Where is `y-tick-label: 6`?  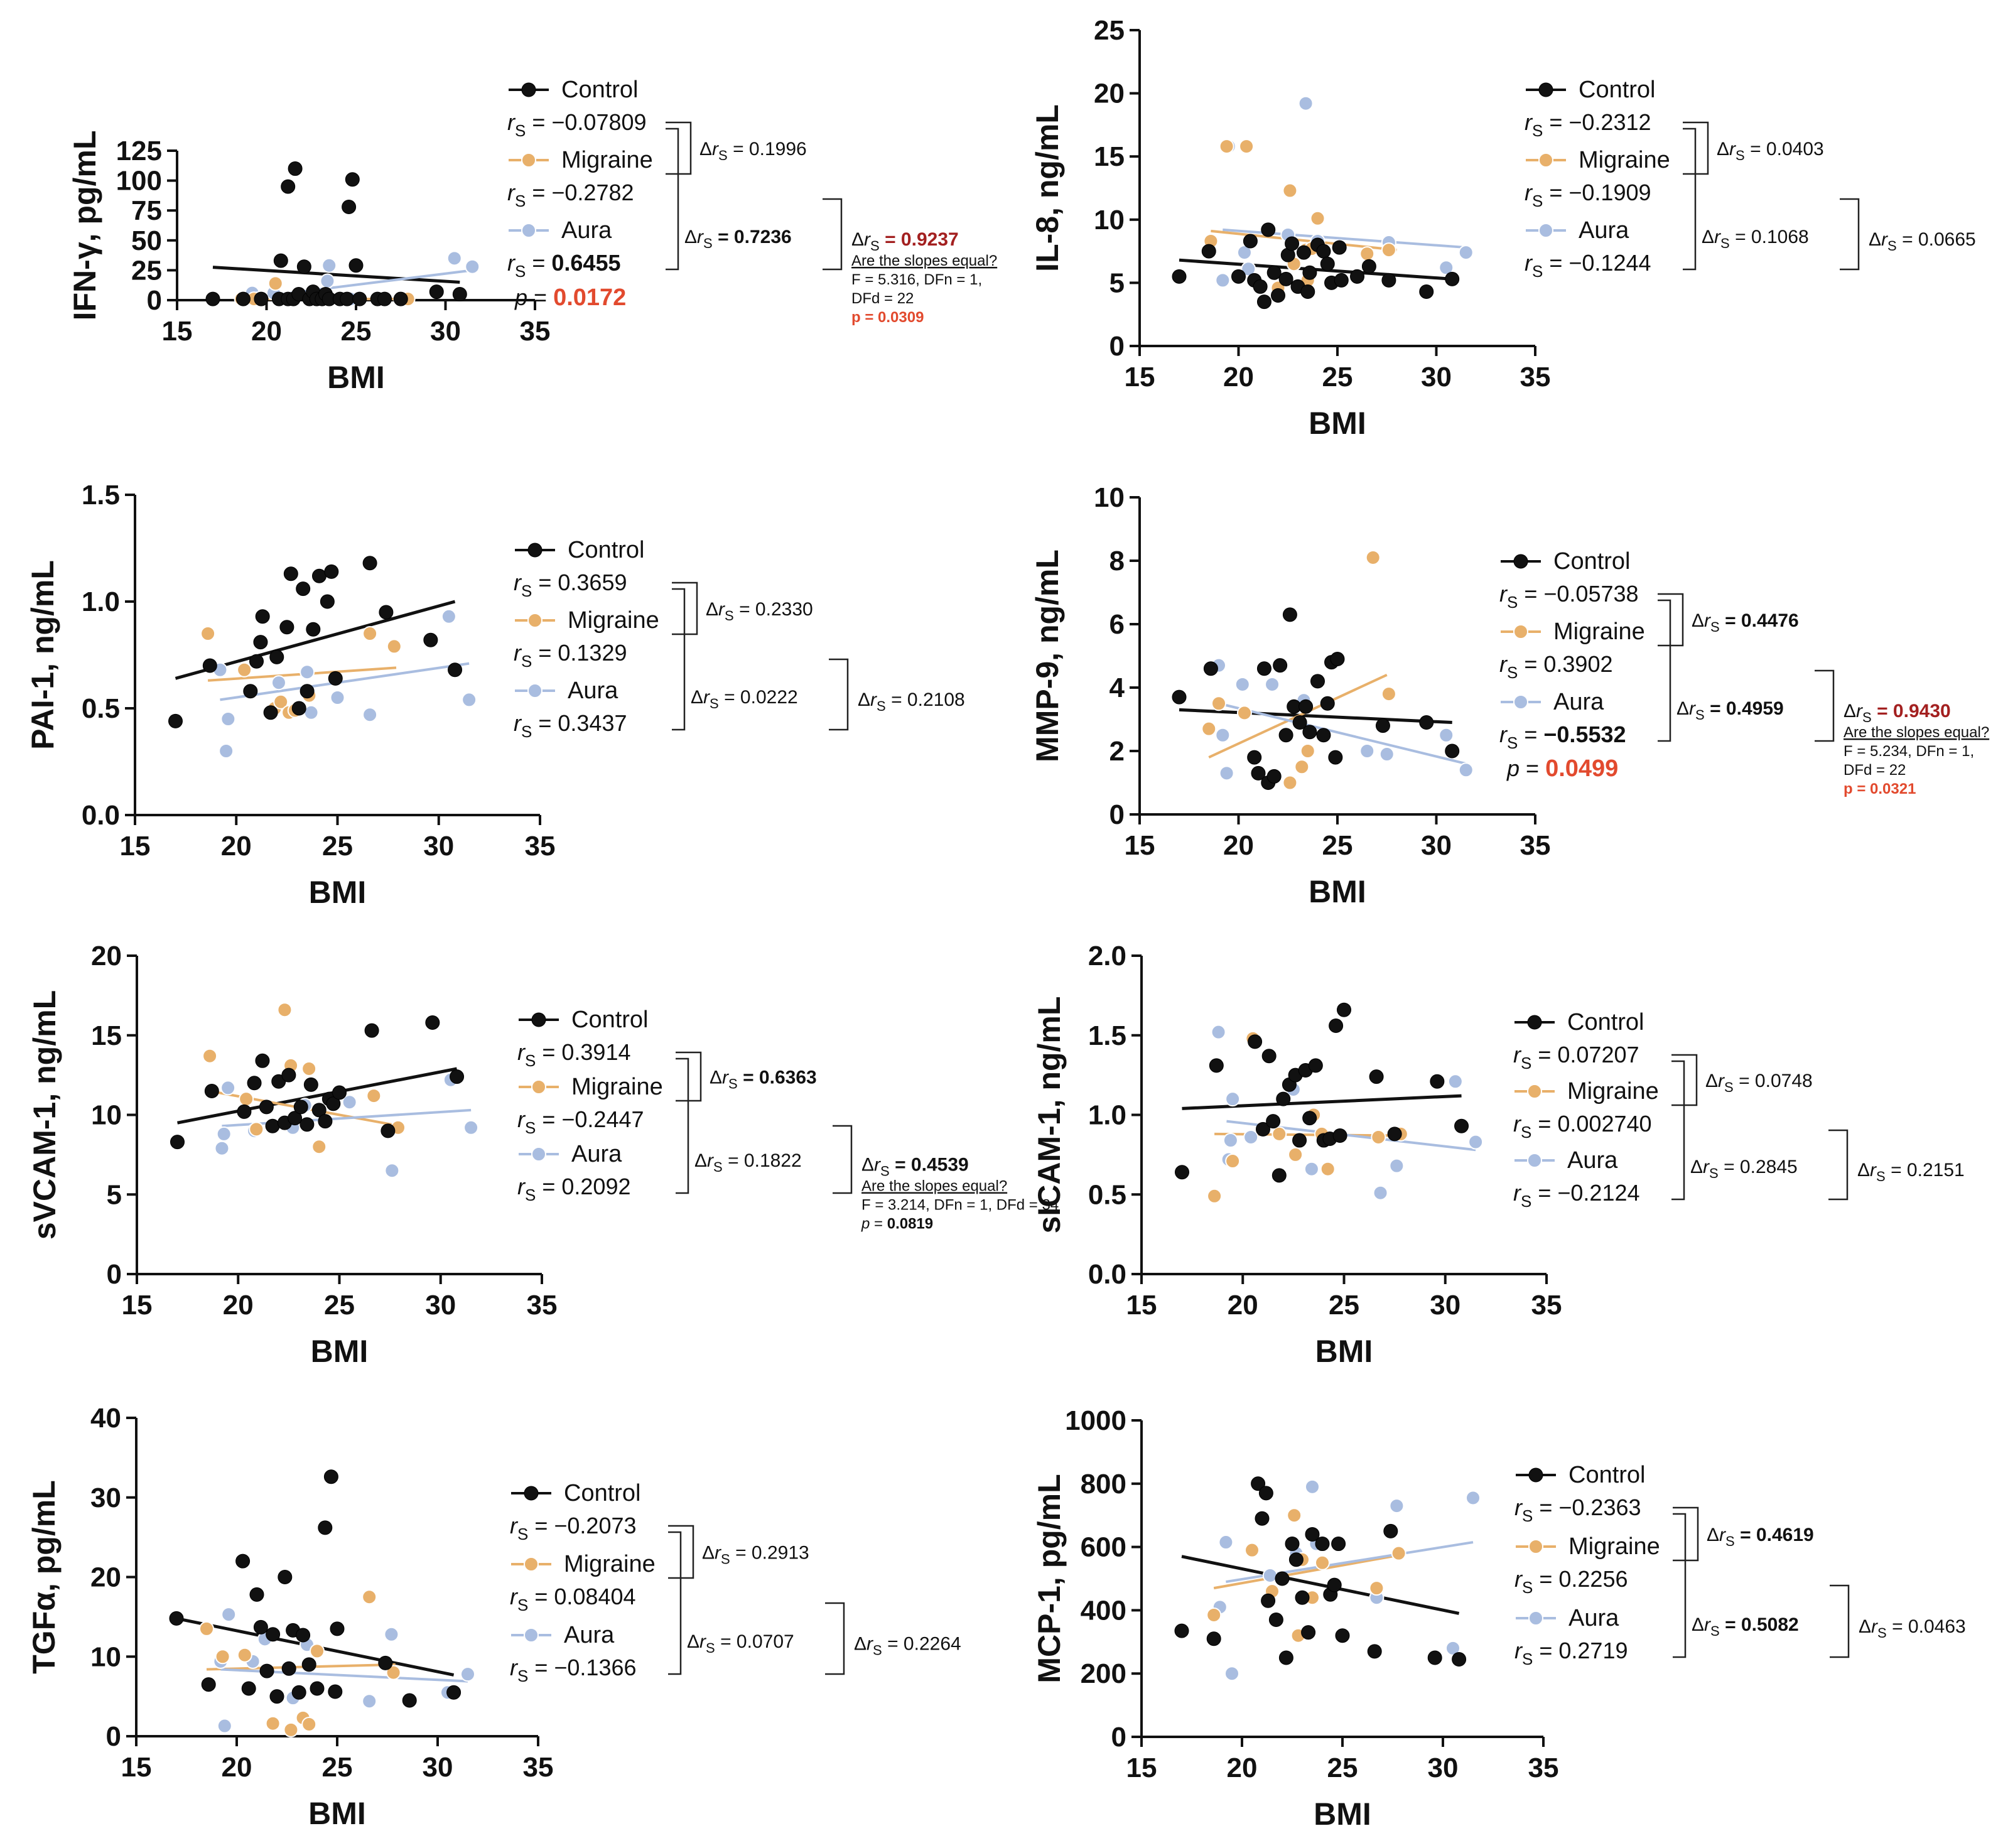 y-tick-label: 6 is located at coordinates (1117, 624).